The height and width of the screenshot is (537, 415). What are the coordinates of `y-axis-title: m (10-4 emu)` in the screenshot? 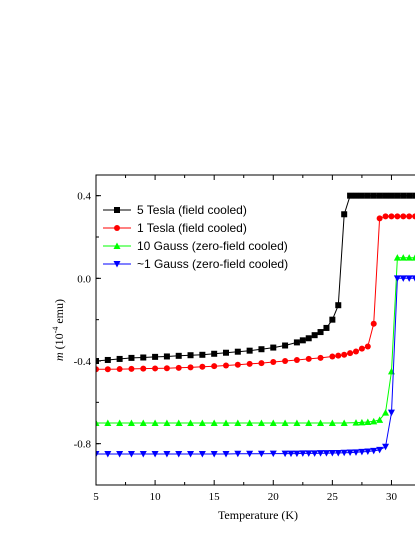 It's located at (58, 330).